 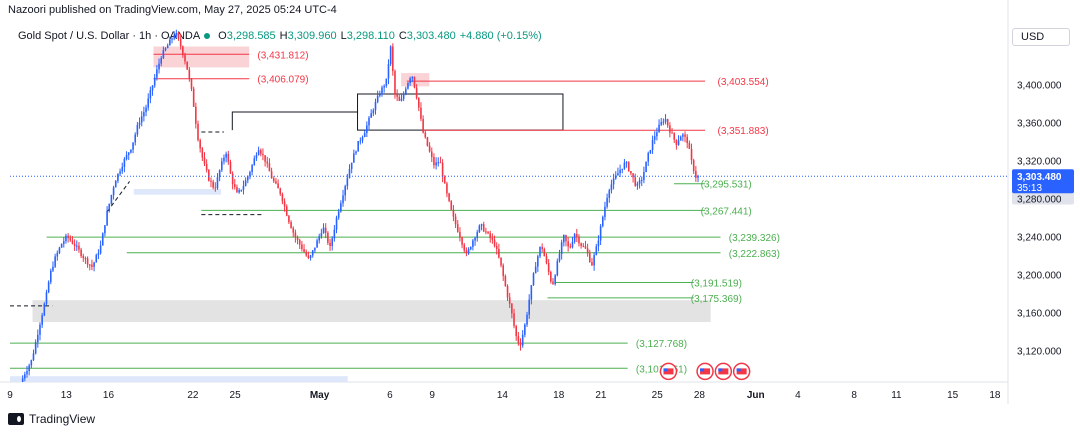 What do you see at coordinates (854, 395) in the screenshot?
I see `x-tick-label: 8` at bounding box center [854, 395].